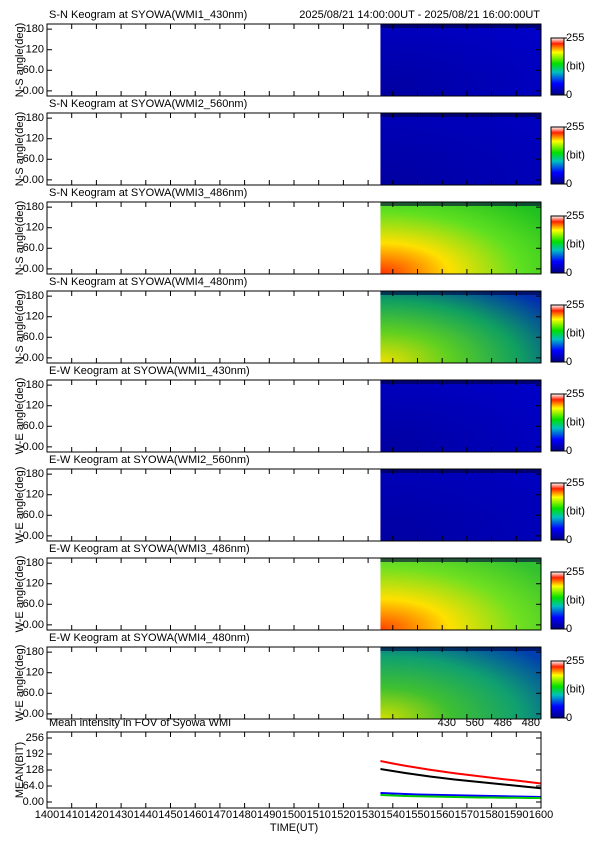 This screenshot has width=595, height=842. Describe the element at coordinates (516, 815) in the screenshot. I see `x-tick-label: 1590` at that location.